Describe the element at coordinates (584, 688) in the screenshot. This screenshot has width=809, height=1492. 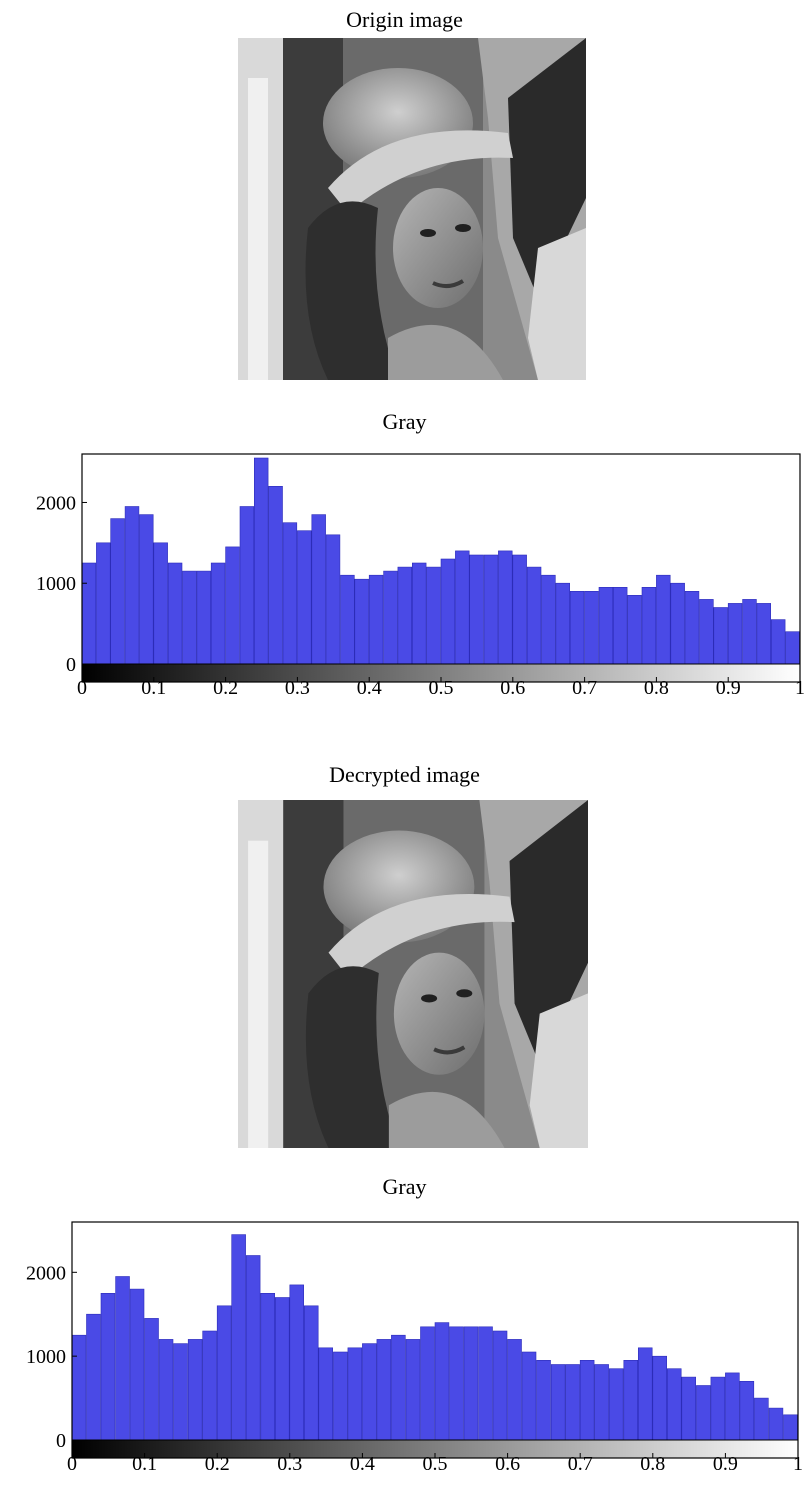
I see `x-tick-label: 0.7` at that location.